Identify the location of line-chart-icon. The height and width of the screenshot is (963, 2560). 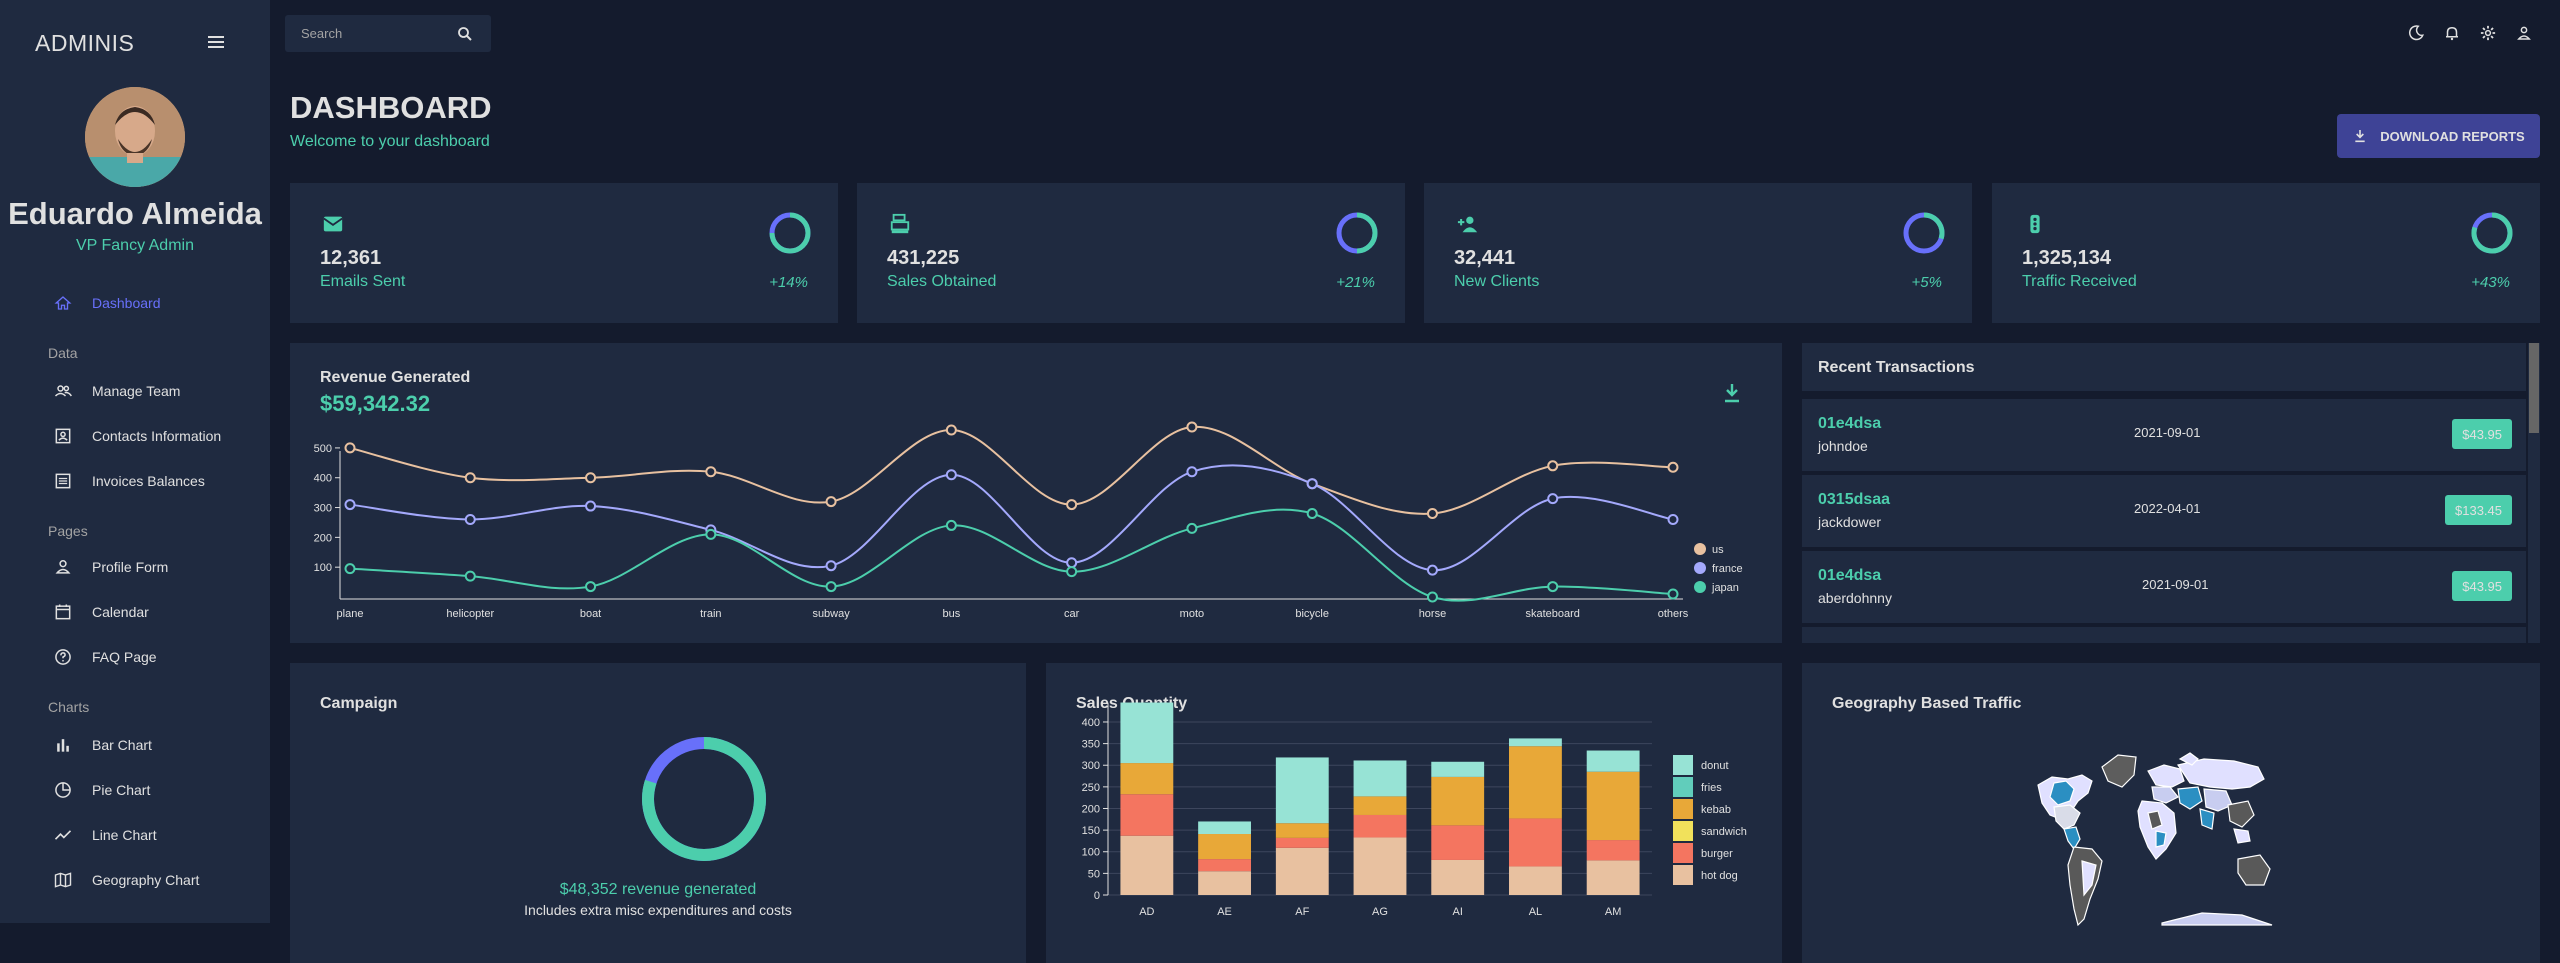
(63, 835).